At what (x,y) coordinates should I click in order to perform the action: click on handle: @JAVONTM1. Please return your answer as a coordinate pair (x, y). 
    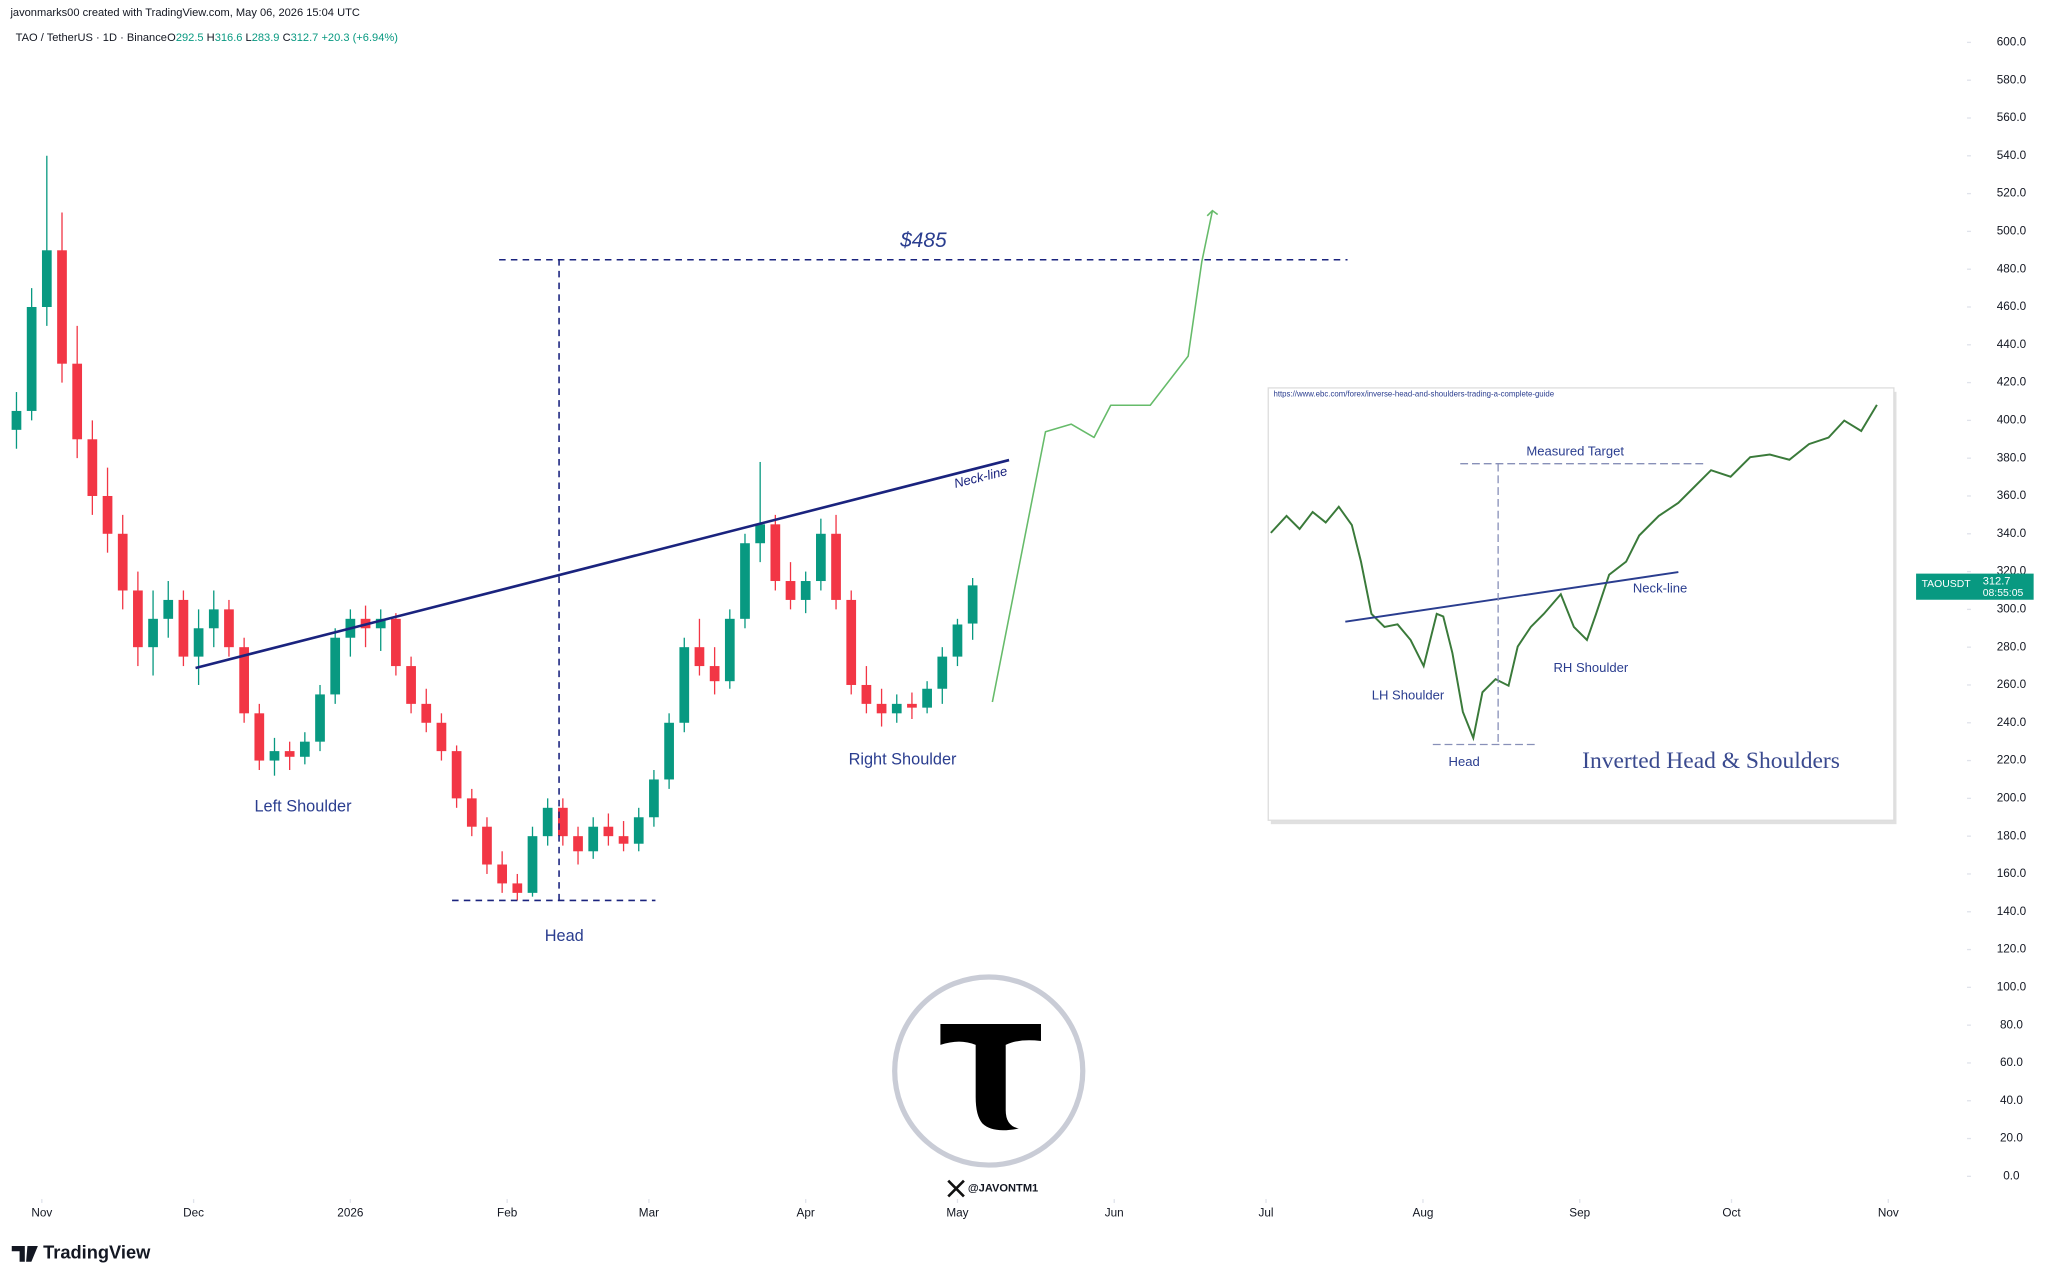
    Looking at the image, I should click on (1003, 1189).